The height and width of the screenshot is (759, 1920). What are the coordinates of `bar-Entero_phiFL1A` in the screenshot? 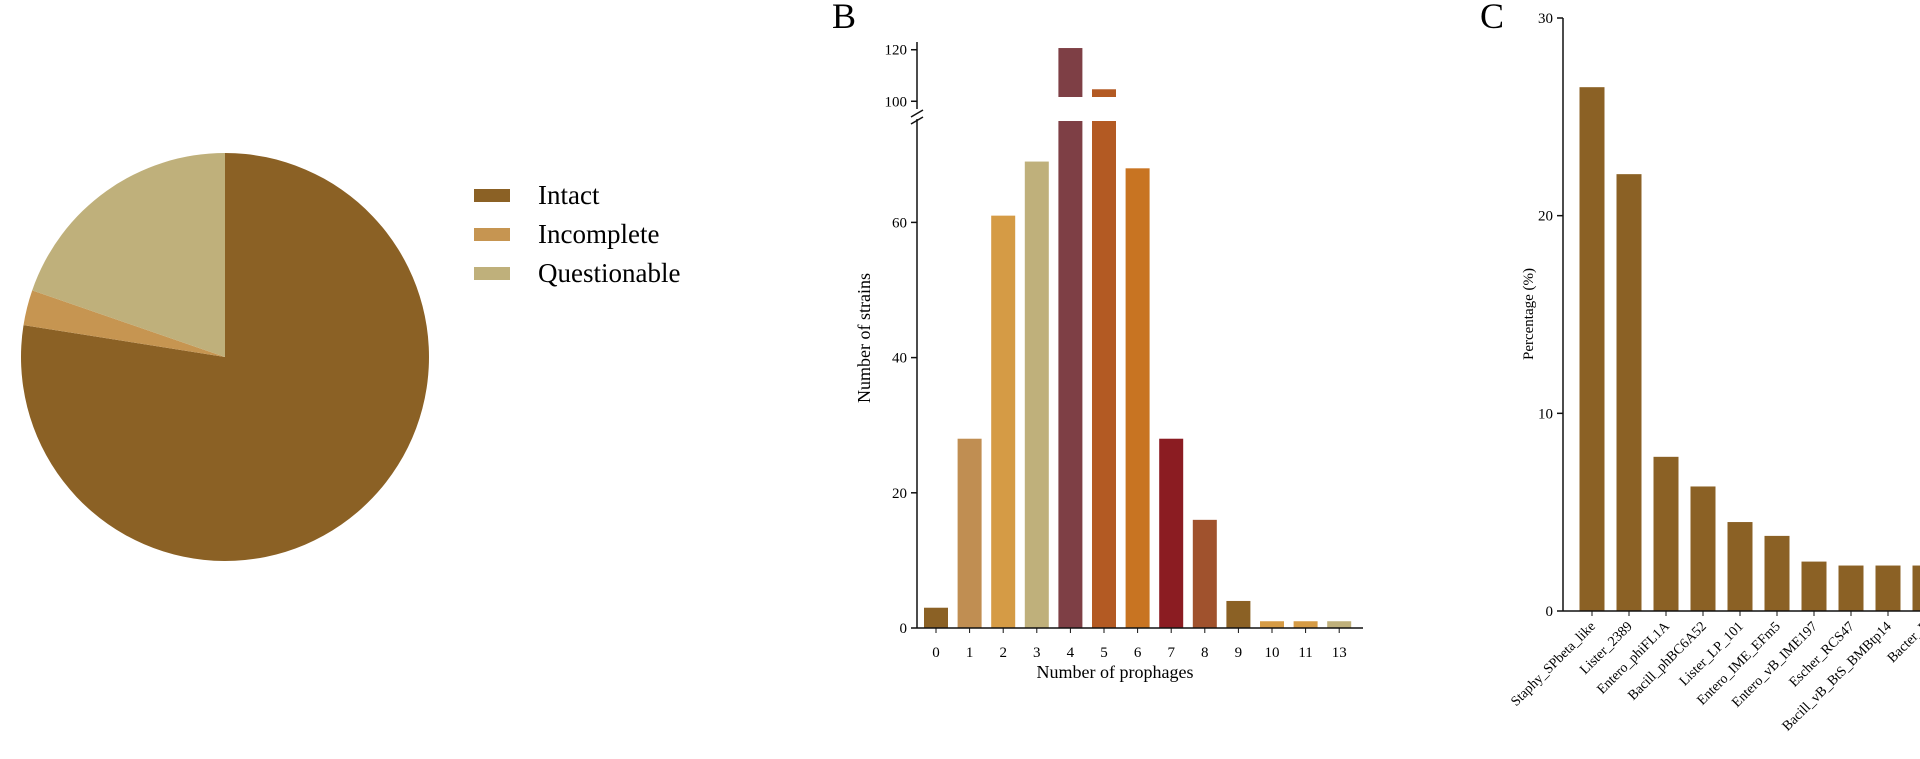 It's located at (1666, 533).